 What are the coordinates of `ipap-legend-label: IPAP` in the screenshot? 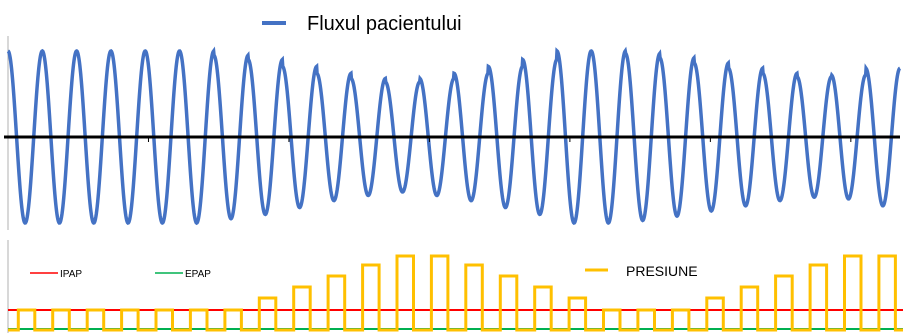 It's located at (71, 274).